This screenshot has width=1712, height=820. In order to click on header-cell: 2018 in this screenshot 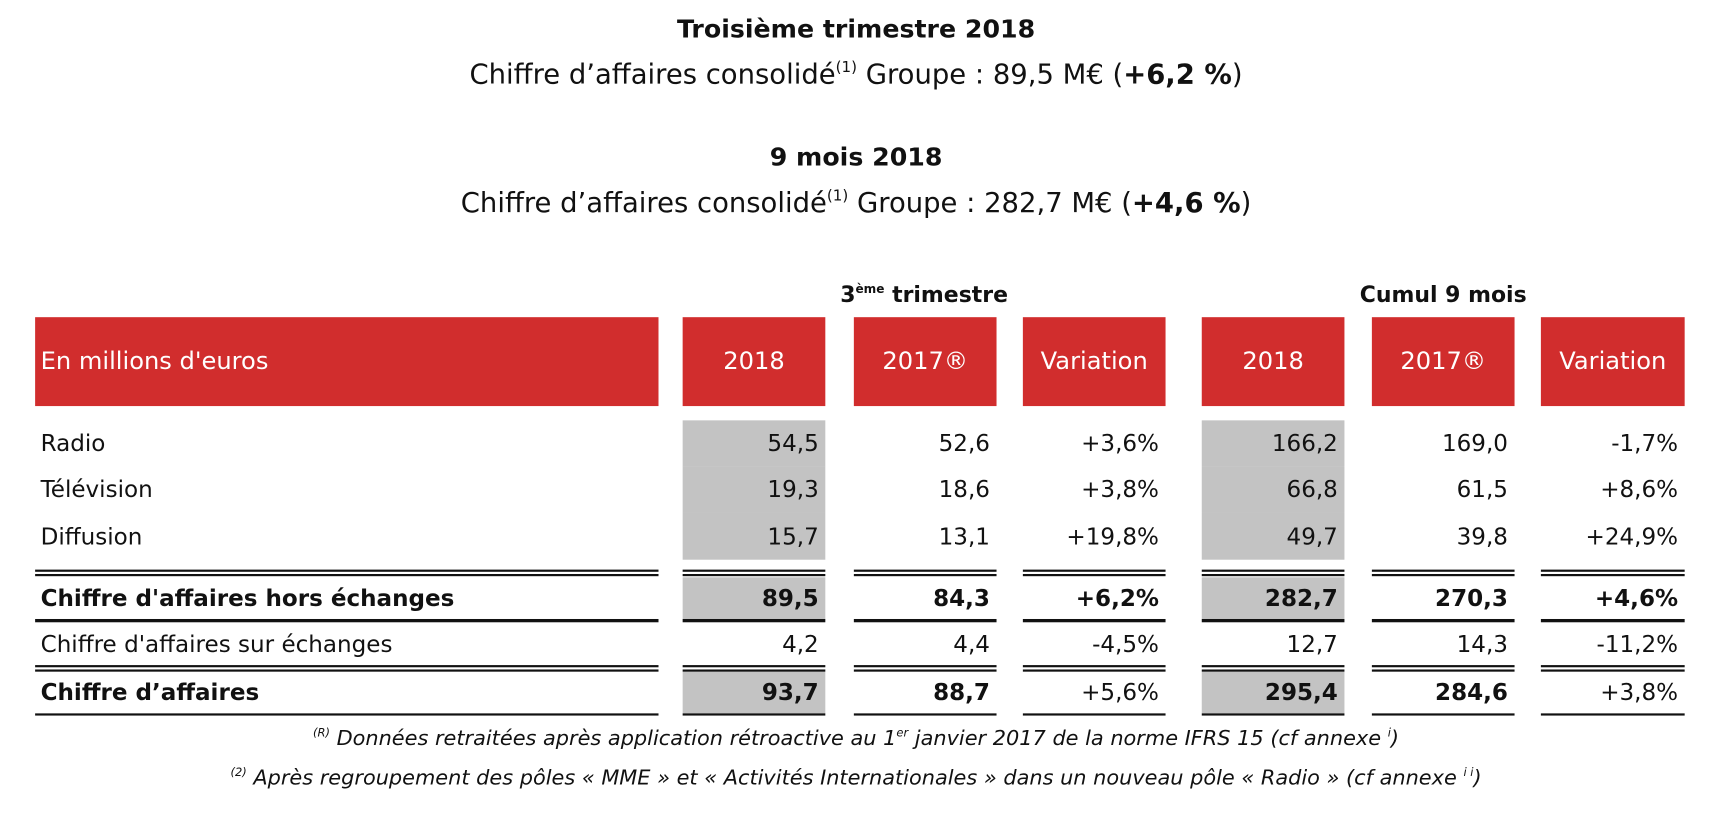, I will do `click(754, 362)`.